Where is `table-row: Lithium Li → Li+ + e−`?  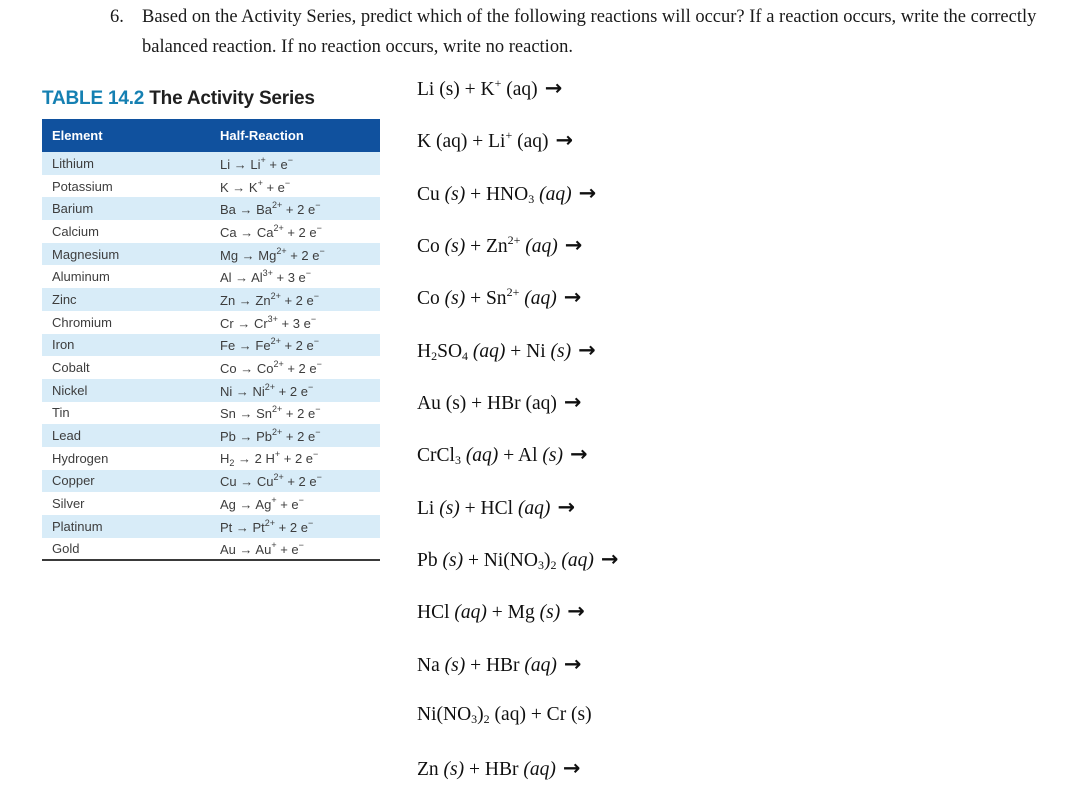 table-row: Lithium Li → Li+ + e− is located at coordinates (211, 163).